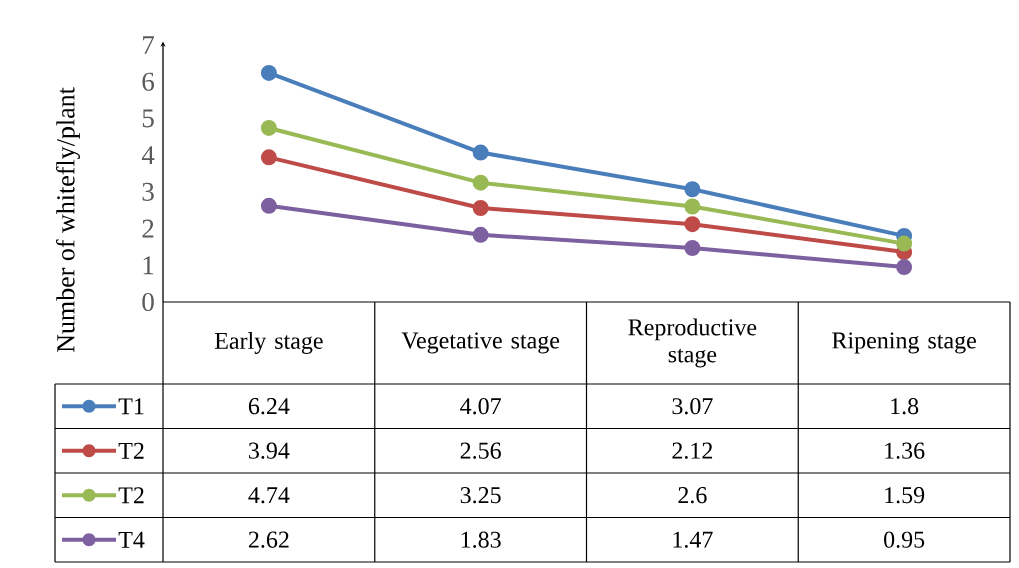  Describe the element at coordinates (904, 539) in the screenshot. I see `data-label: 0.95` at that location.